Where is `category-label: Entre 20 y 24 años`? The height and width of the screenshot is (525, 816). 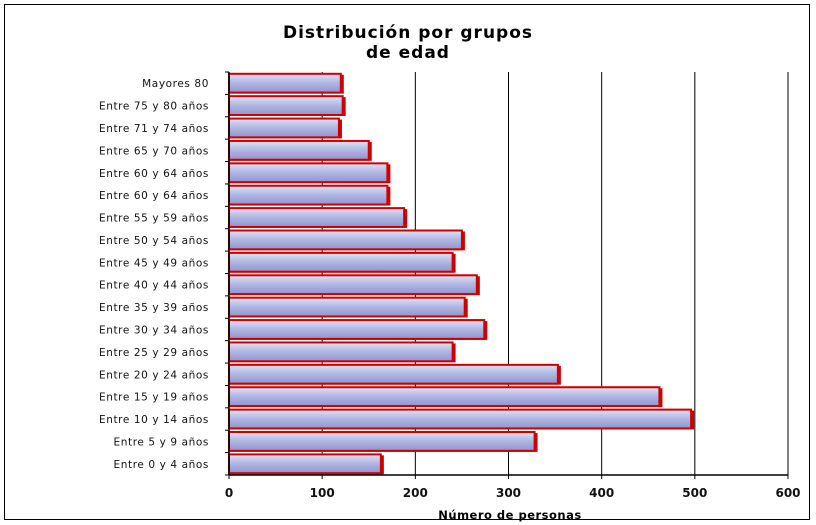 category-label: Entre 20 y 24 años is located at coordinates (154, 375).